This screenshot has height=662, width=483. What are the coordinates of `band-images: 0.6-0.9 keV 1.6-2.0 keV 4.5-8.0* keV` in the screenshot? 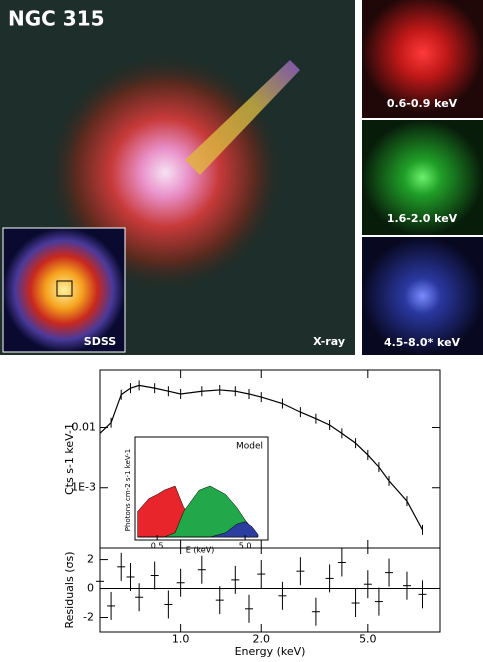 It's located at (422, 177).